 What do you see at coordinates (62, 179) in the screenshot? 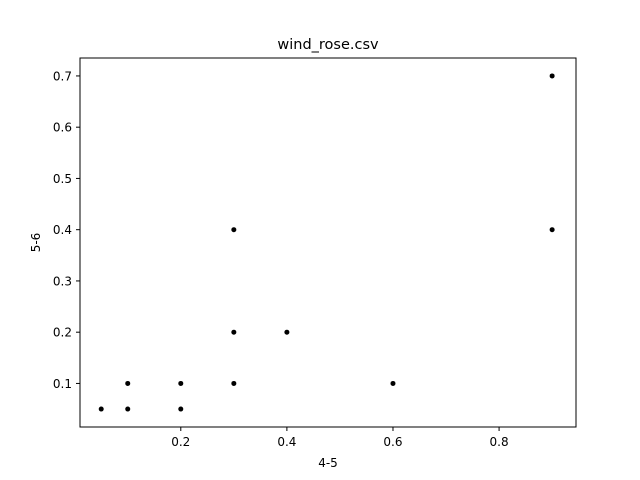
I see `y-tick-label: 0.5` at bounding box center [62, 179].